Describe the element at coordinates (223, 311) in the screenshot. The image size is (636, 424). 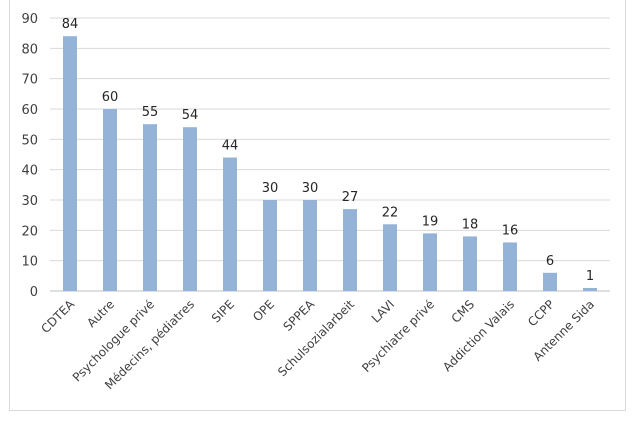
I see `category-label: SIPE` at that location.